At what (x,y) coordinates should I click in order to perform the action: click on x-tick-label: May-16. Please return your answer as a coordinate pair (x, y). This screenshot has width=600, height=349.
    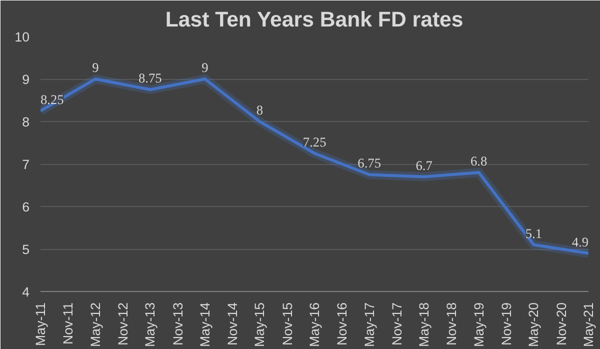
    Looking at the image, I should click on (314, 324).